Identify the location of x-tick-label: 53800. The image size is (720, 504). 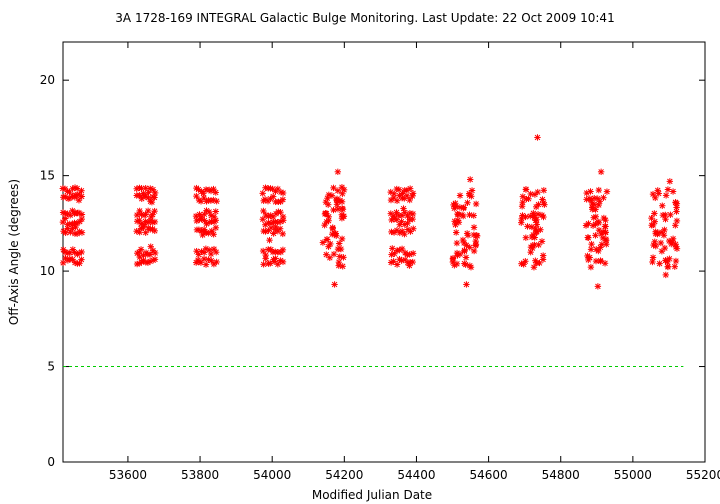
(200, 475).